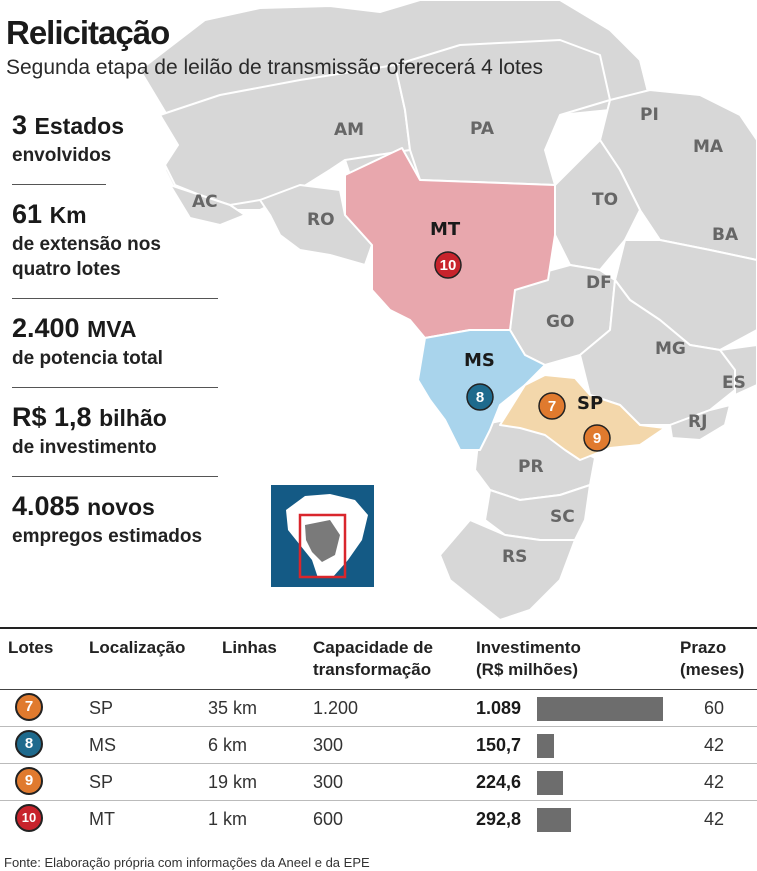  Describe the element at coordinates (378, 781) in the screenshot. I see `table-row: 9 SP 19 km 300 224,6 42` at that location.